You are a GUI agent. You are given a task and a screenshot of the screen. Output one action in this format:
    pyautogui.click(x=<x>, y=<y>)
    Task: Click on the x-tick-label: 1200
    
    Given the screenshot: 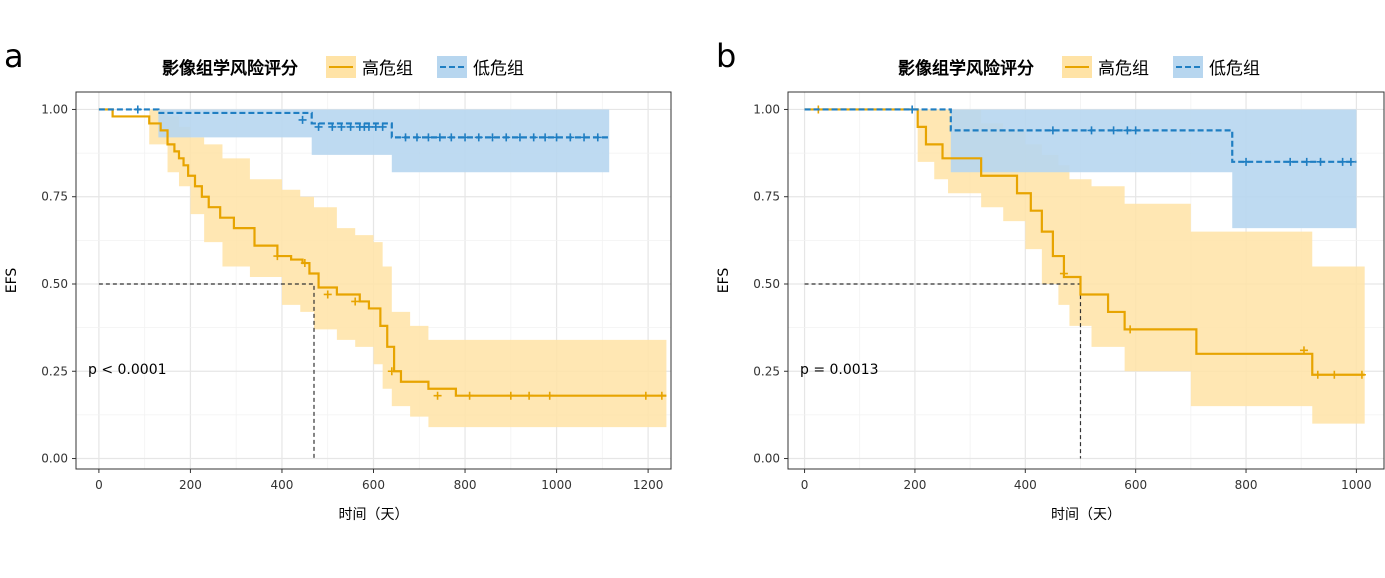 What is the action you would take?
    pyautogui.click(x=648, y=485)
    